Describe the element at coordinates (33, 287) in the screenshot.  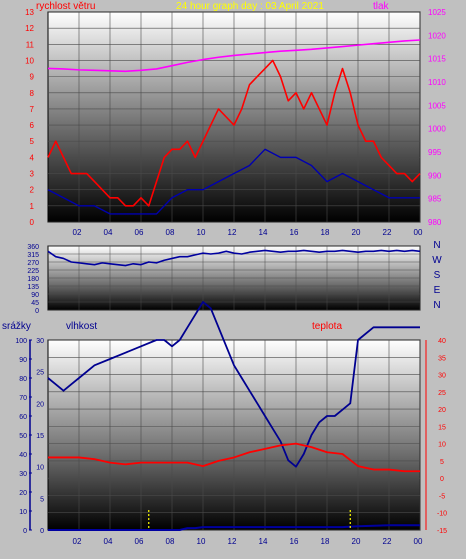
I see `direction-tick-label: 135` at that location.